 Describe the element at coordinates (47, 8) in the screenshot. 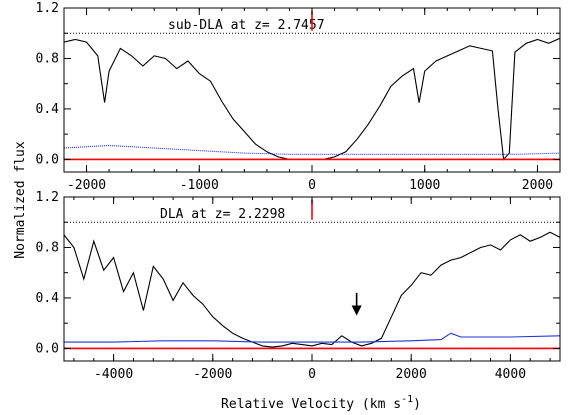

I see `top-y-tick-label: 1.2` at that location.